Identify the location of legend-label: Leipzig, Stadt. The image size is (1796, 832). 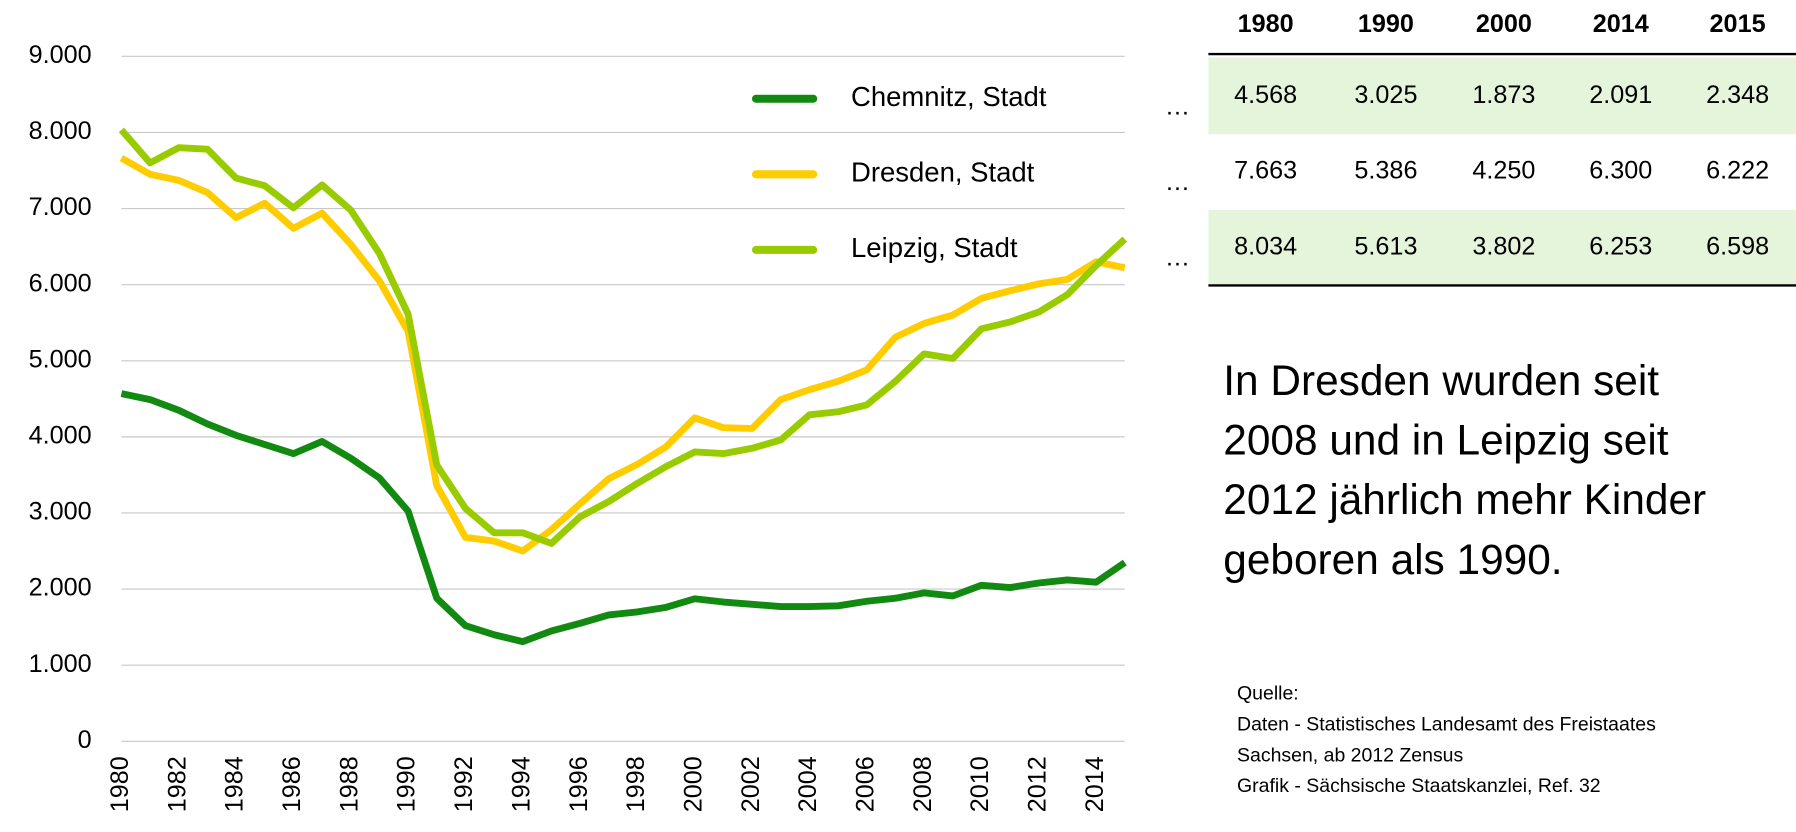
(934, 247).